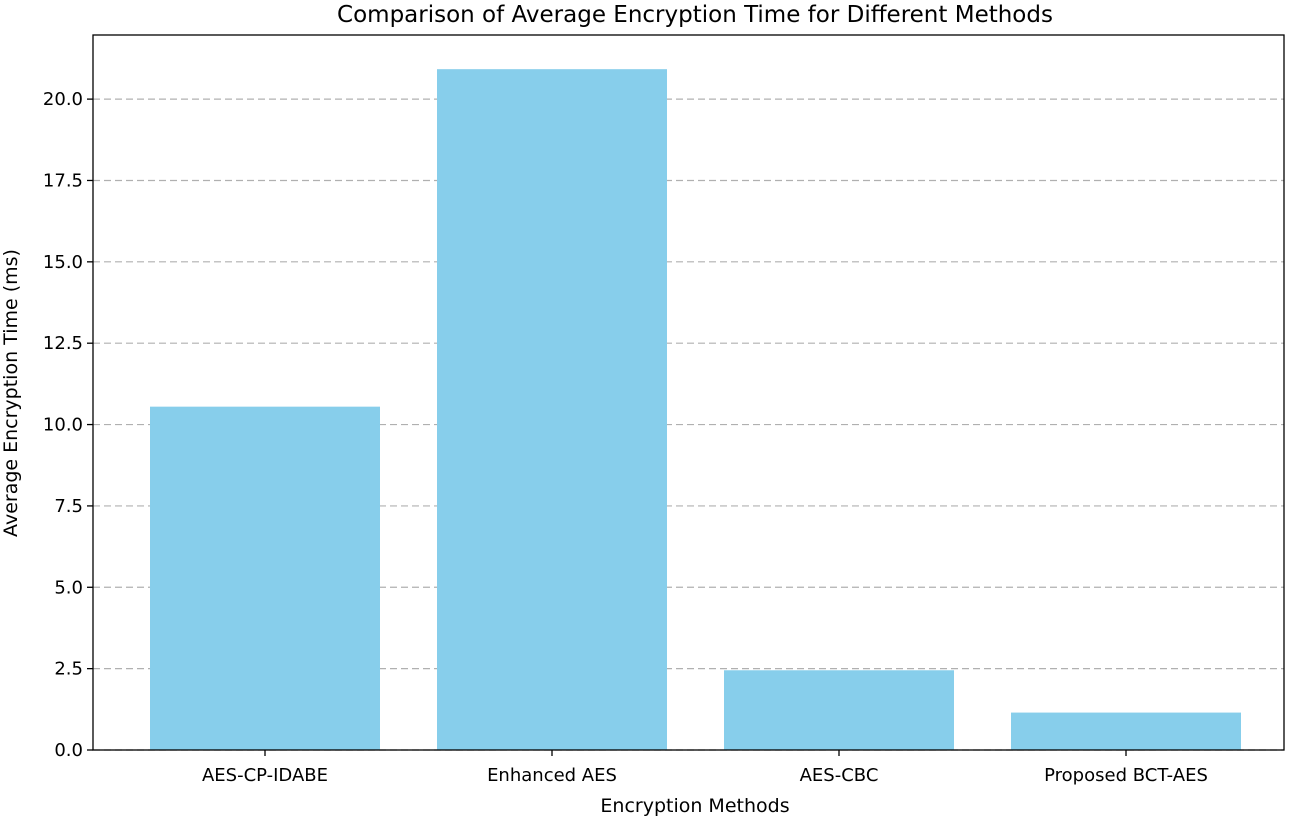 The image size is (1298, 818). What do you see at coordinates (63, 262) in the screenshot?
I see `y-tick-label: 15.0` at bounding box center [63, 262].